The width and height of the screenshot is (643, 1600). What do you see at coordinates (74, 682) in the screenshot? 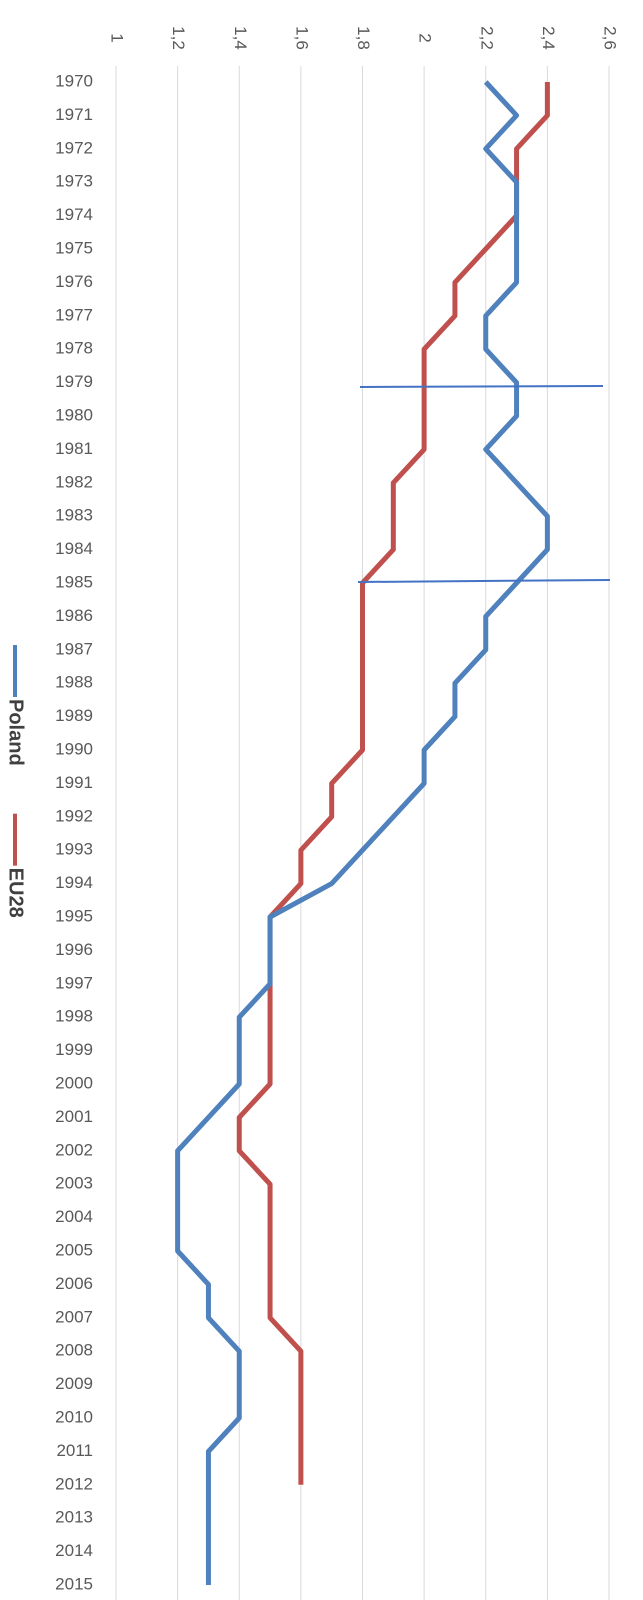
I see `y-tick-label: 1988` at bounding box center [74, 682].